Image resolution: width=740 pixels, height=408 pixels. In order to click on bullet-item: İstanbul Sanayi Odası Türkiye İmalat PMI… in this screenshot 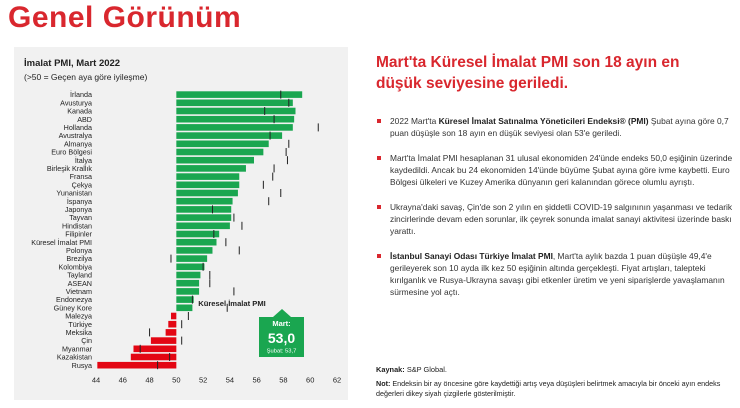, I will do `click(556, 274)`.